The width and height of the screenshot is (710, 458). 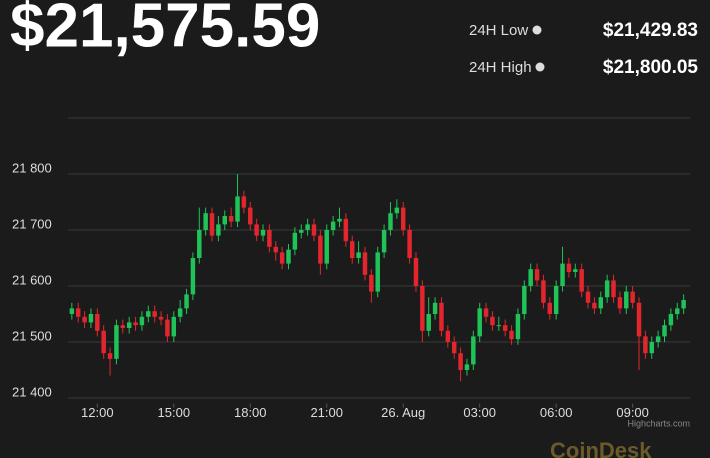 I want to click on x-tick-label: 18:00, so click(x=250, y=412).